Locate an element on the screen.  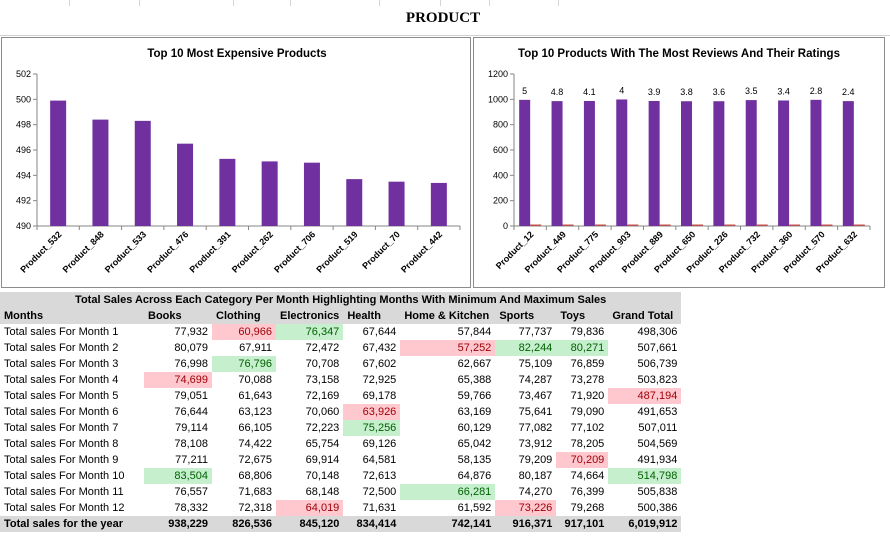
sales-cell: 69,126 is located at coordinates (379, 444).